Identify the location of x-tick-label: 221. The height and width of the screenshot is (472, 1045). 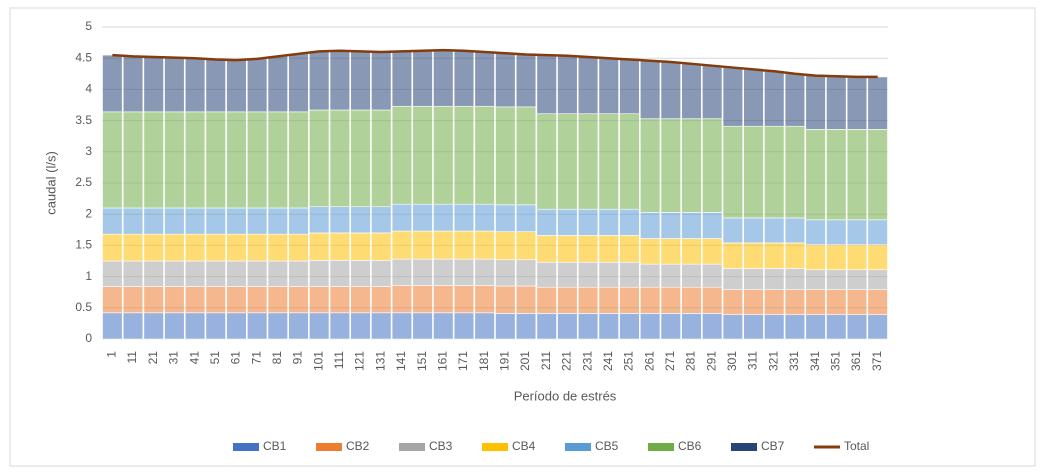
(567, 361).